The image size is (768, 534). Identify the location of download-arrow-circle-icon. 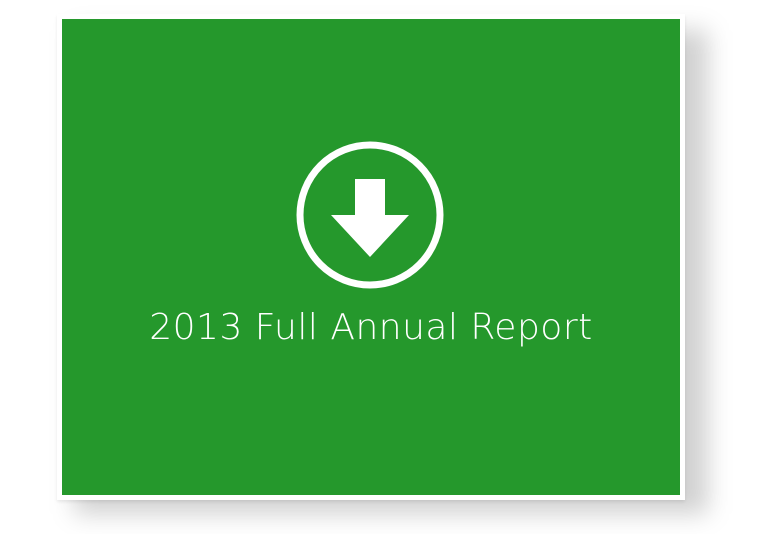
(370, 215).